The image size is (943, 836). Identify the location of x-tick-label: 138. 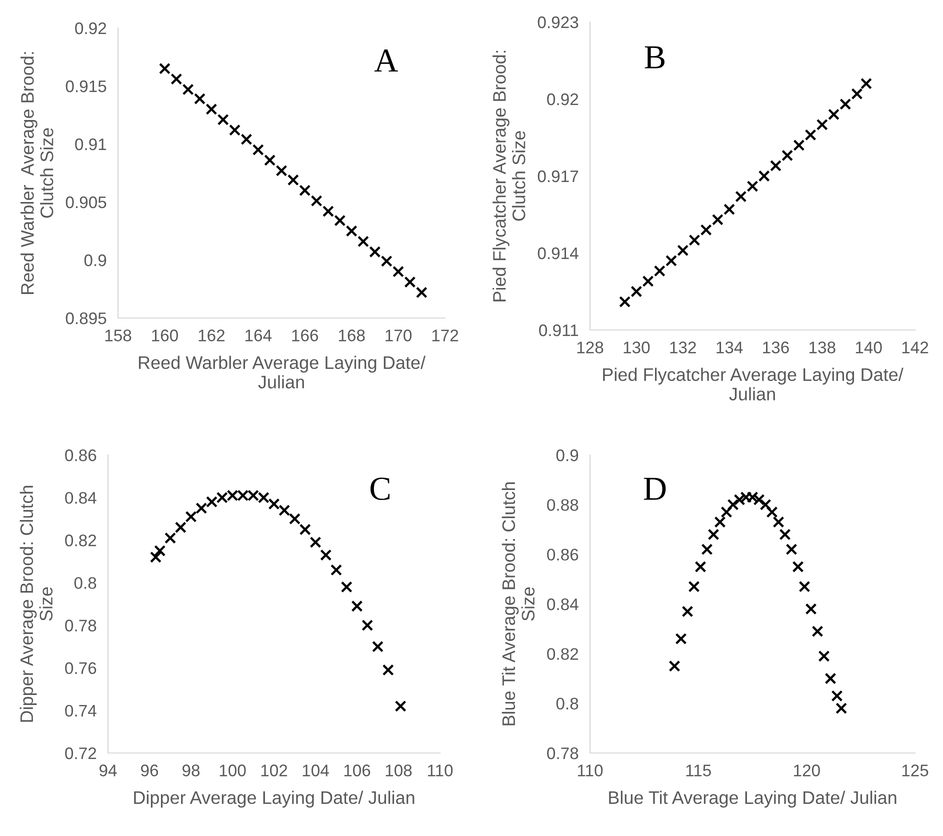
(823, 348).